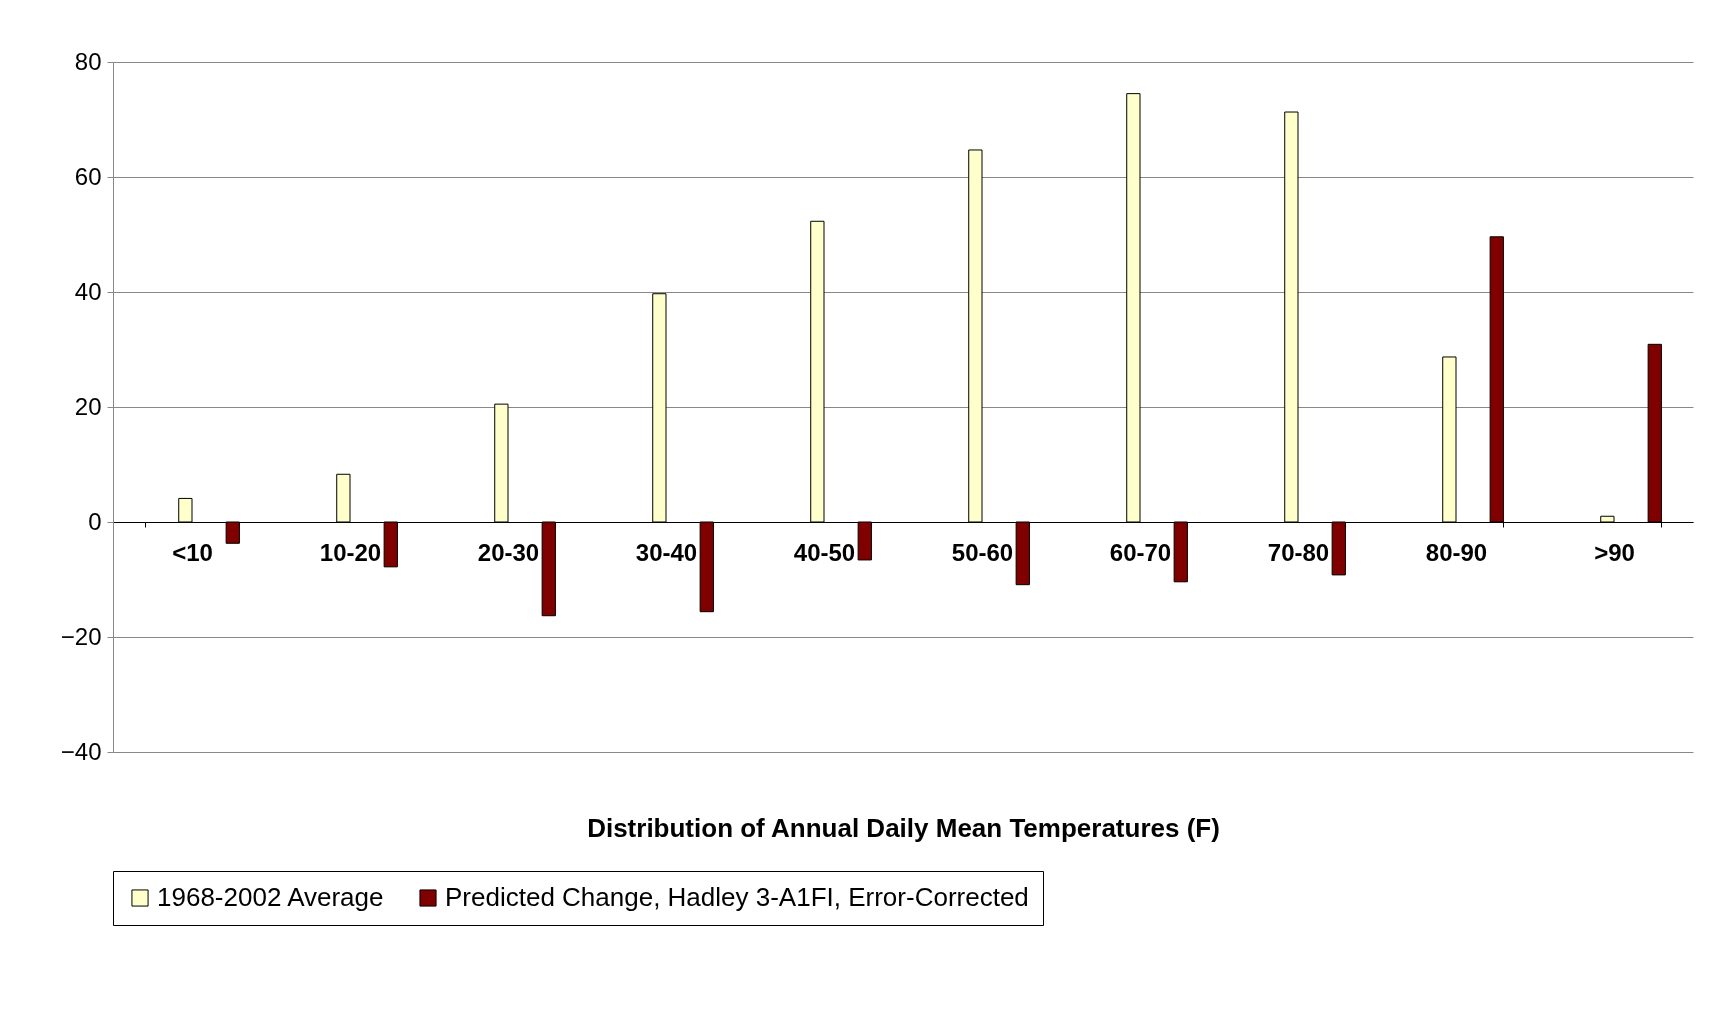 This screenshot has width=1729, height=1031. I want to click on y-tick-label: 0, so click(95, 521).